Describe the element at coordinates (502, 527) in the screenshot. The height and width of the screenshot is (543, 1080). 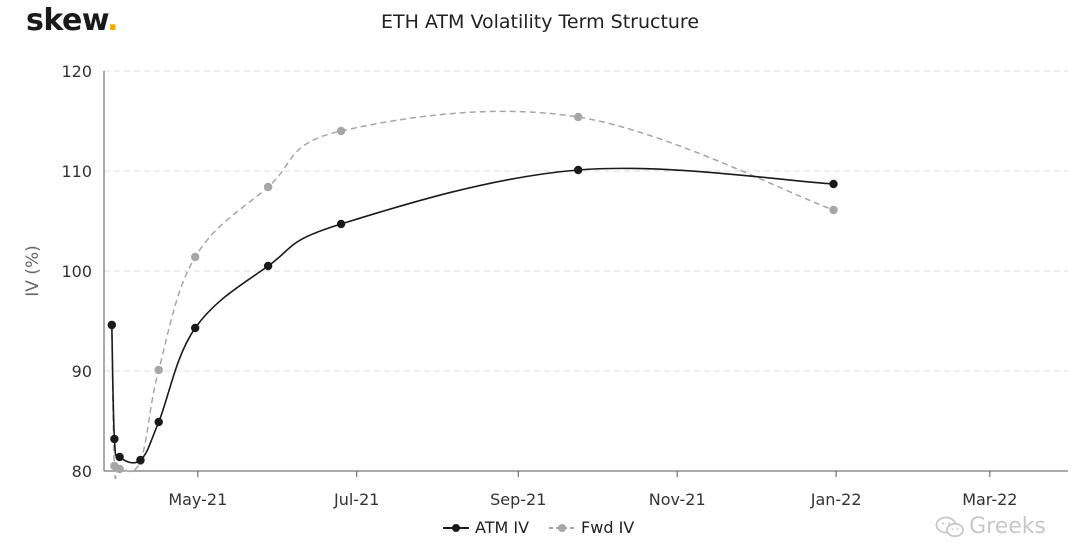
I see `legend-label-atm: ATM IV` at that location.